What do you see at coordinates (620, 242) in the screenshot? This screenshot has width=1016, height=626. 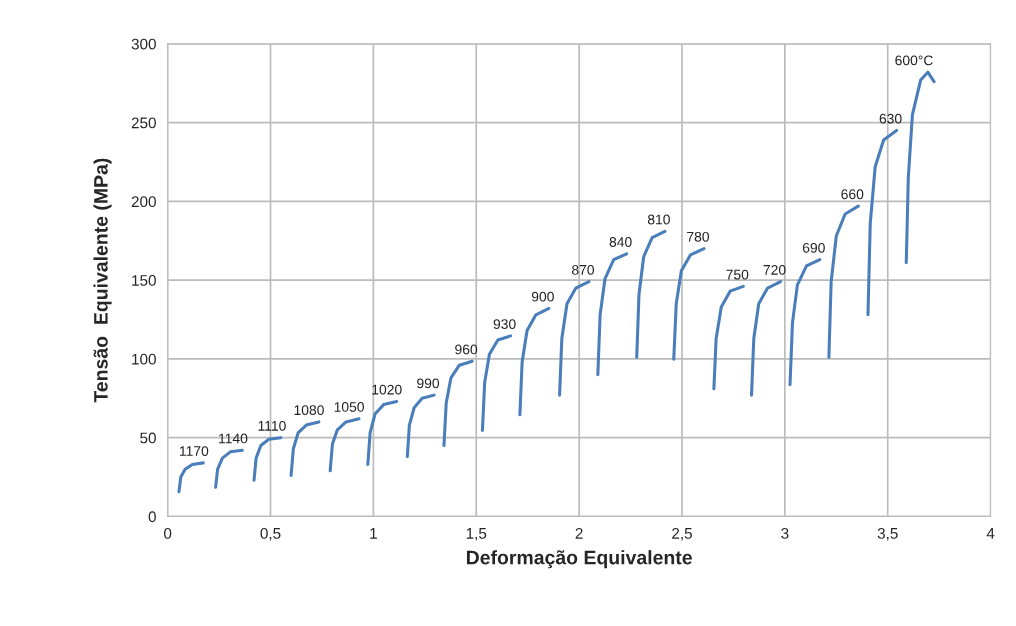 I see `series-label: 840` at bounding box center [620, 242].